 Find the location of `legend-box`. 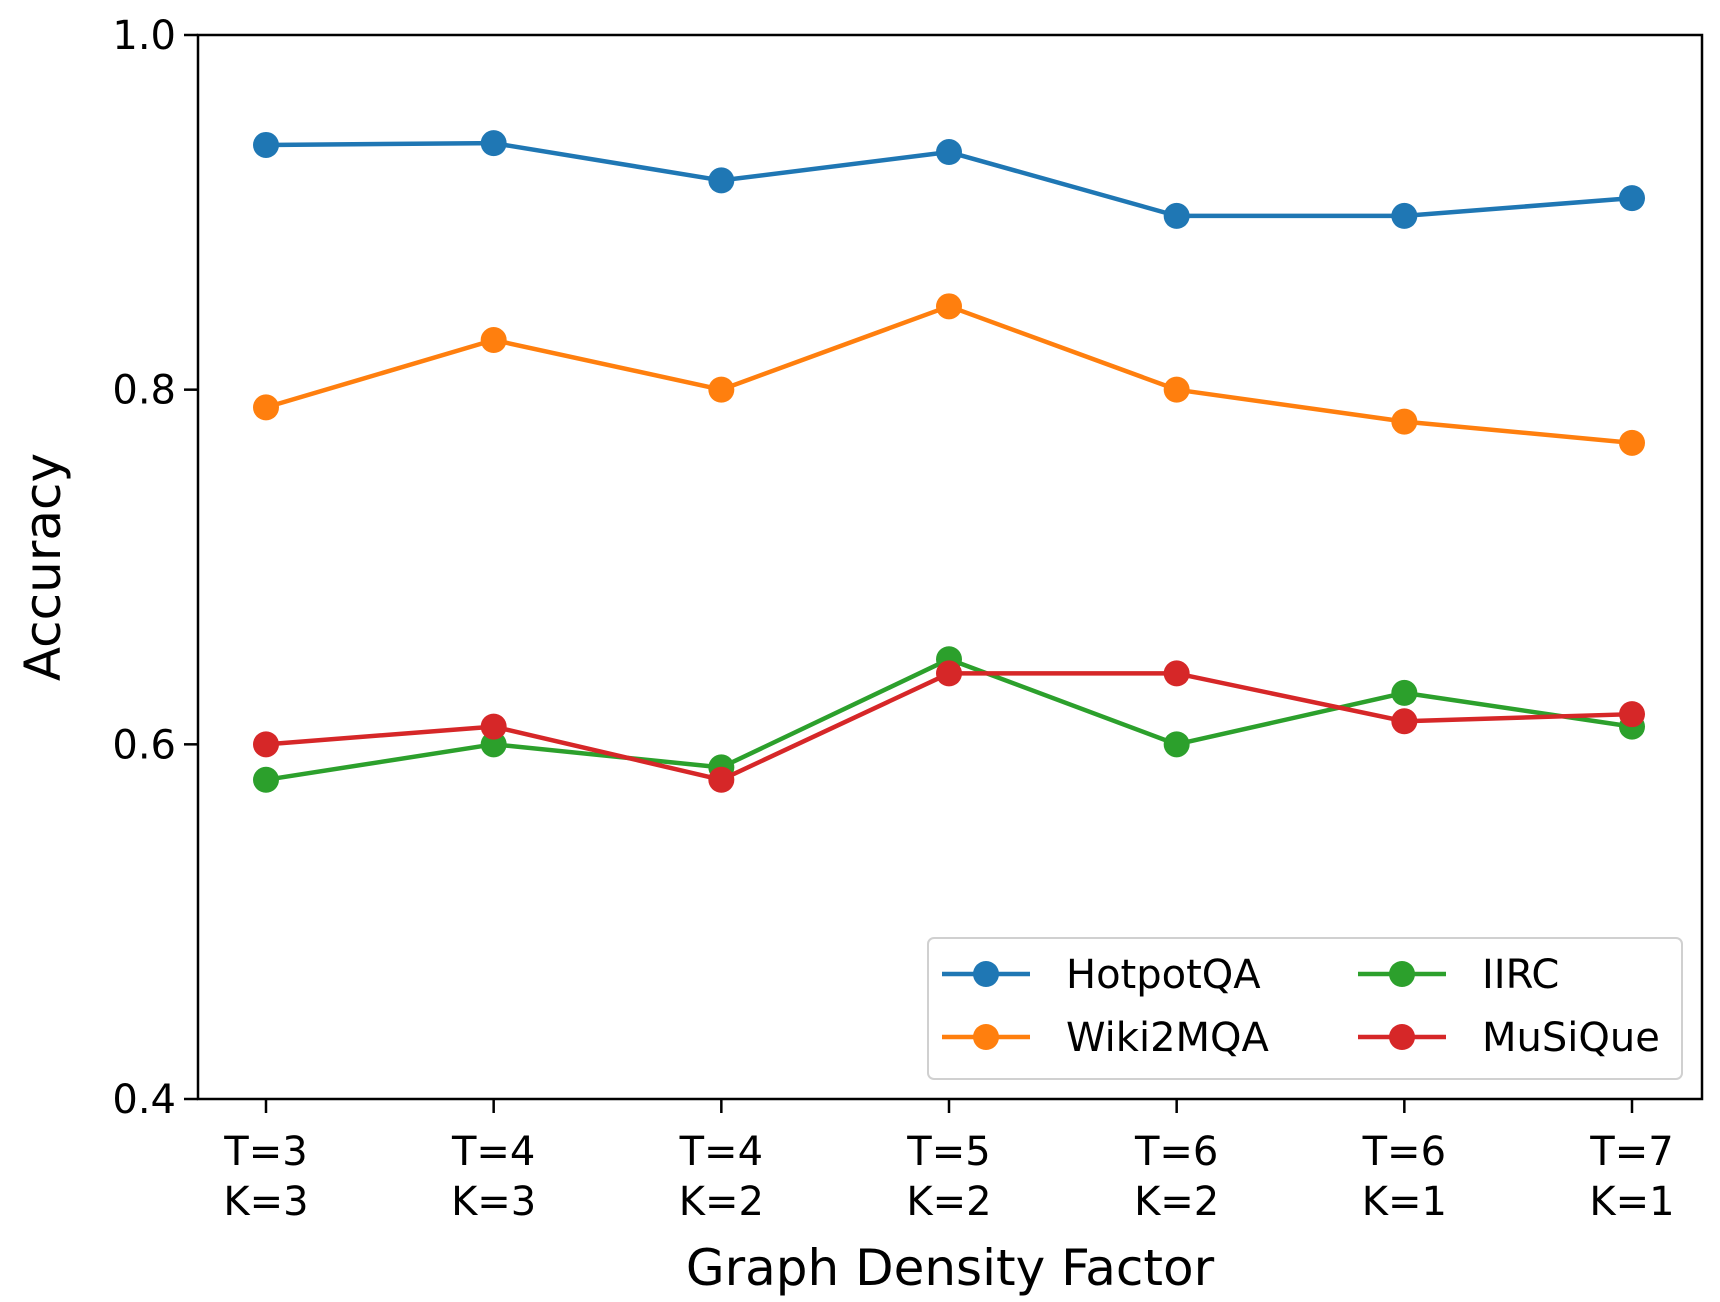

legend-box is located at coordinates (1305, 1008).